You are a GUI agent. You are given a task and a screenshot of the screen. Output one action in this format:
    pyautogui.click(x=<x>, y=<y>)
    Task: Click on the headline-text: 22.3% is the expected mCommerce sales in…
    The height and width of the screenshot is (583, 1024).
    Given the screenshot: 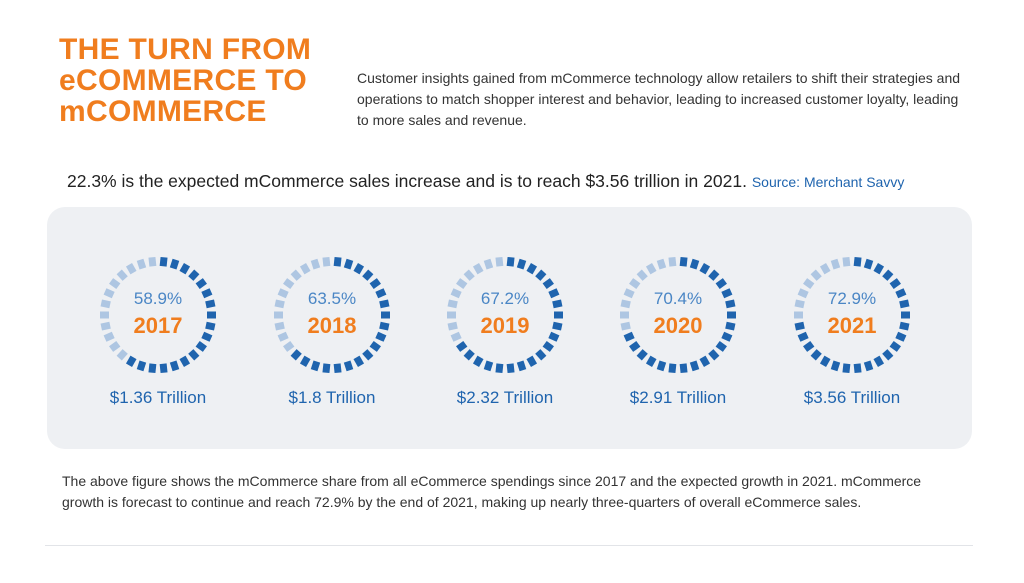 What is the action you would take?
    pyautogui.click(x=407, y=181)
    